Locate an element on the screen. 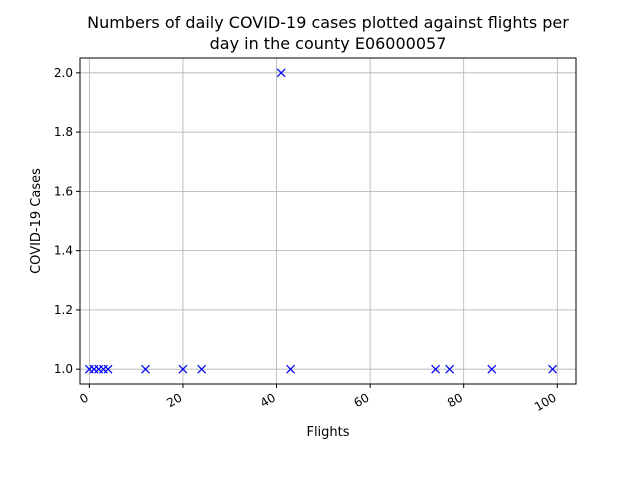 This screenshot has height=480, width=640. x-tick-label: 0 is located at coordinates (84, 398).